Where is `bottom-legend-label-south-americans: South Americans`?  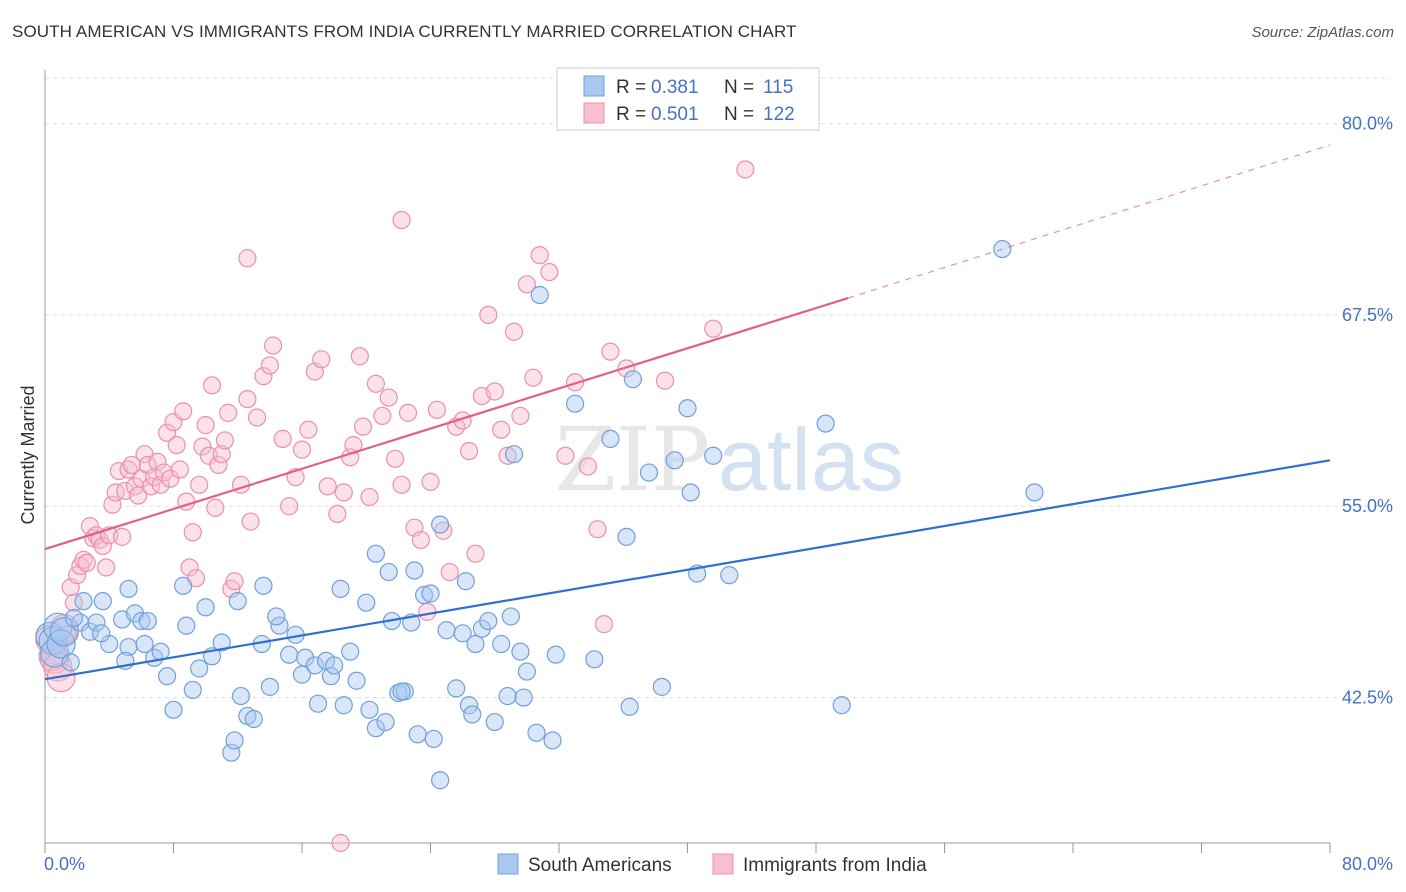 bottom-legend-label-south-americans: South Americans is located at coordinates (600, 865).